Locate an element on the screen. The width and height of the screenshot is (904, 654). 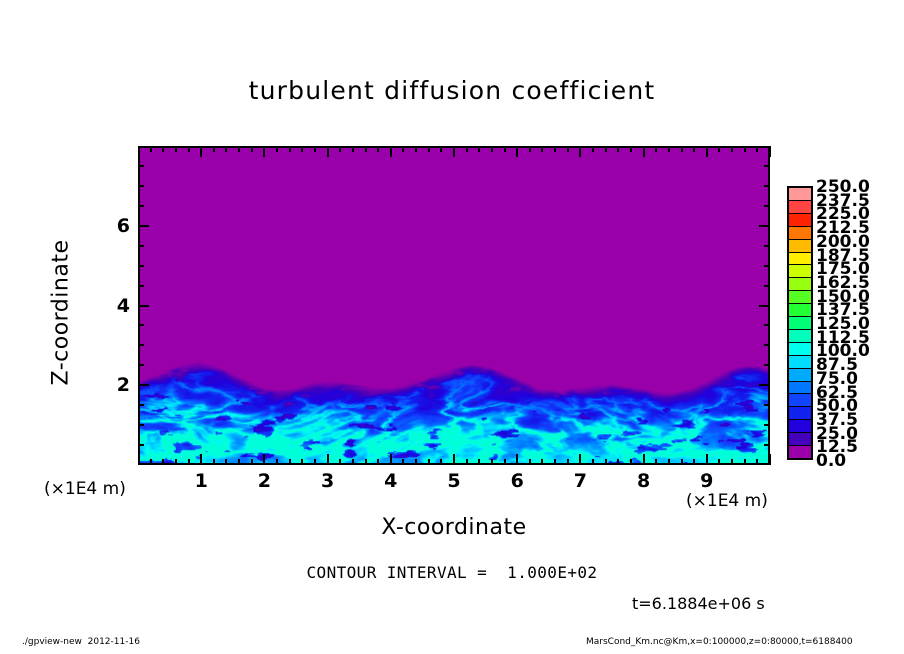
colorbar-tick-label: 12.5 is located at coordinates (837, 447).